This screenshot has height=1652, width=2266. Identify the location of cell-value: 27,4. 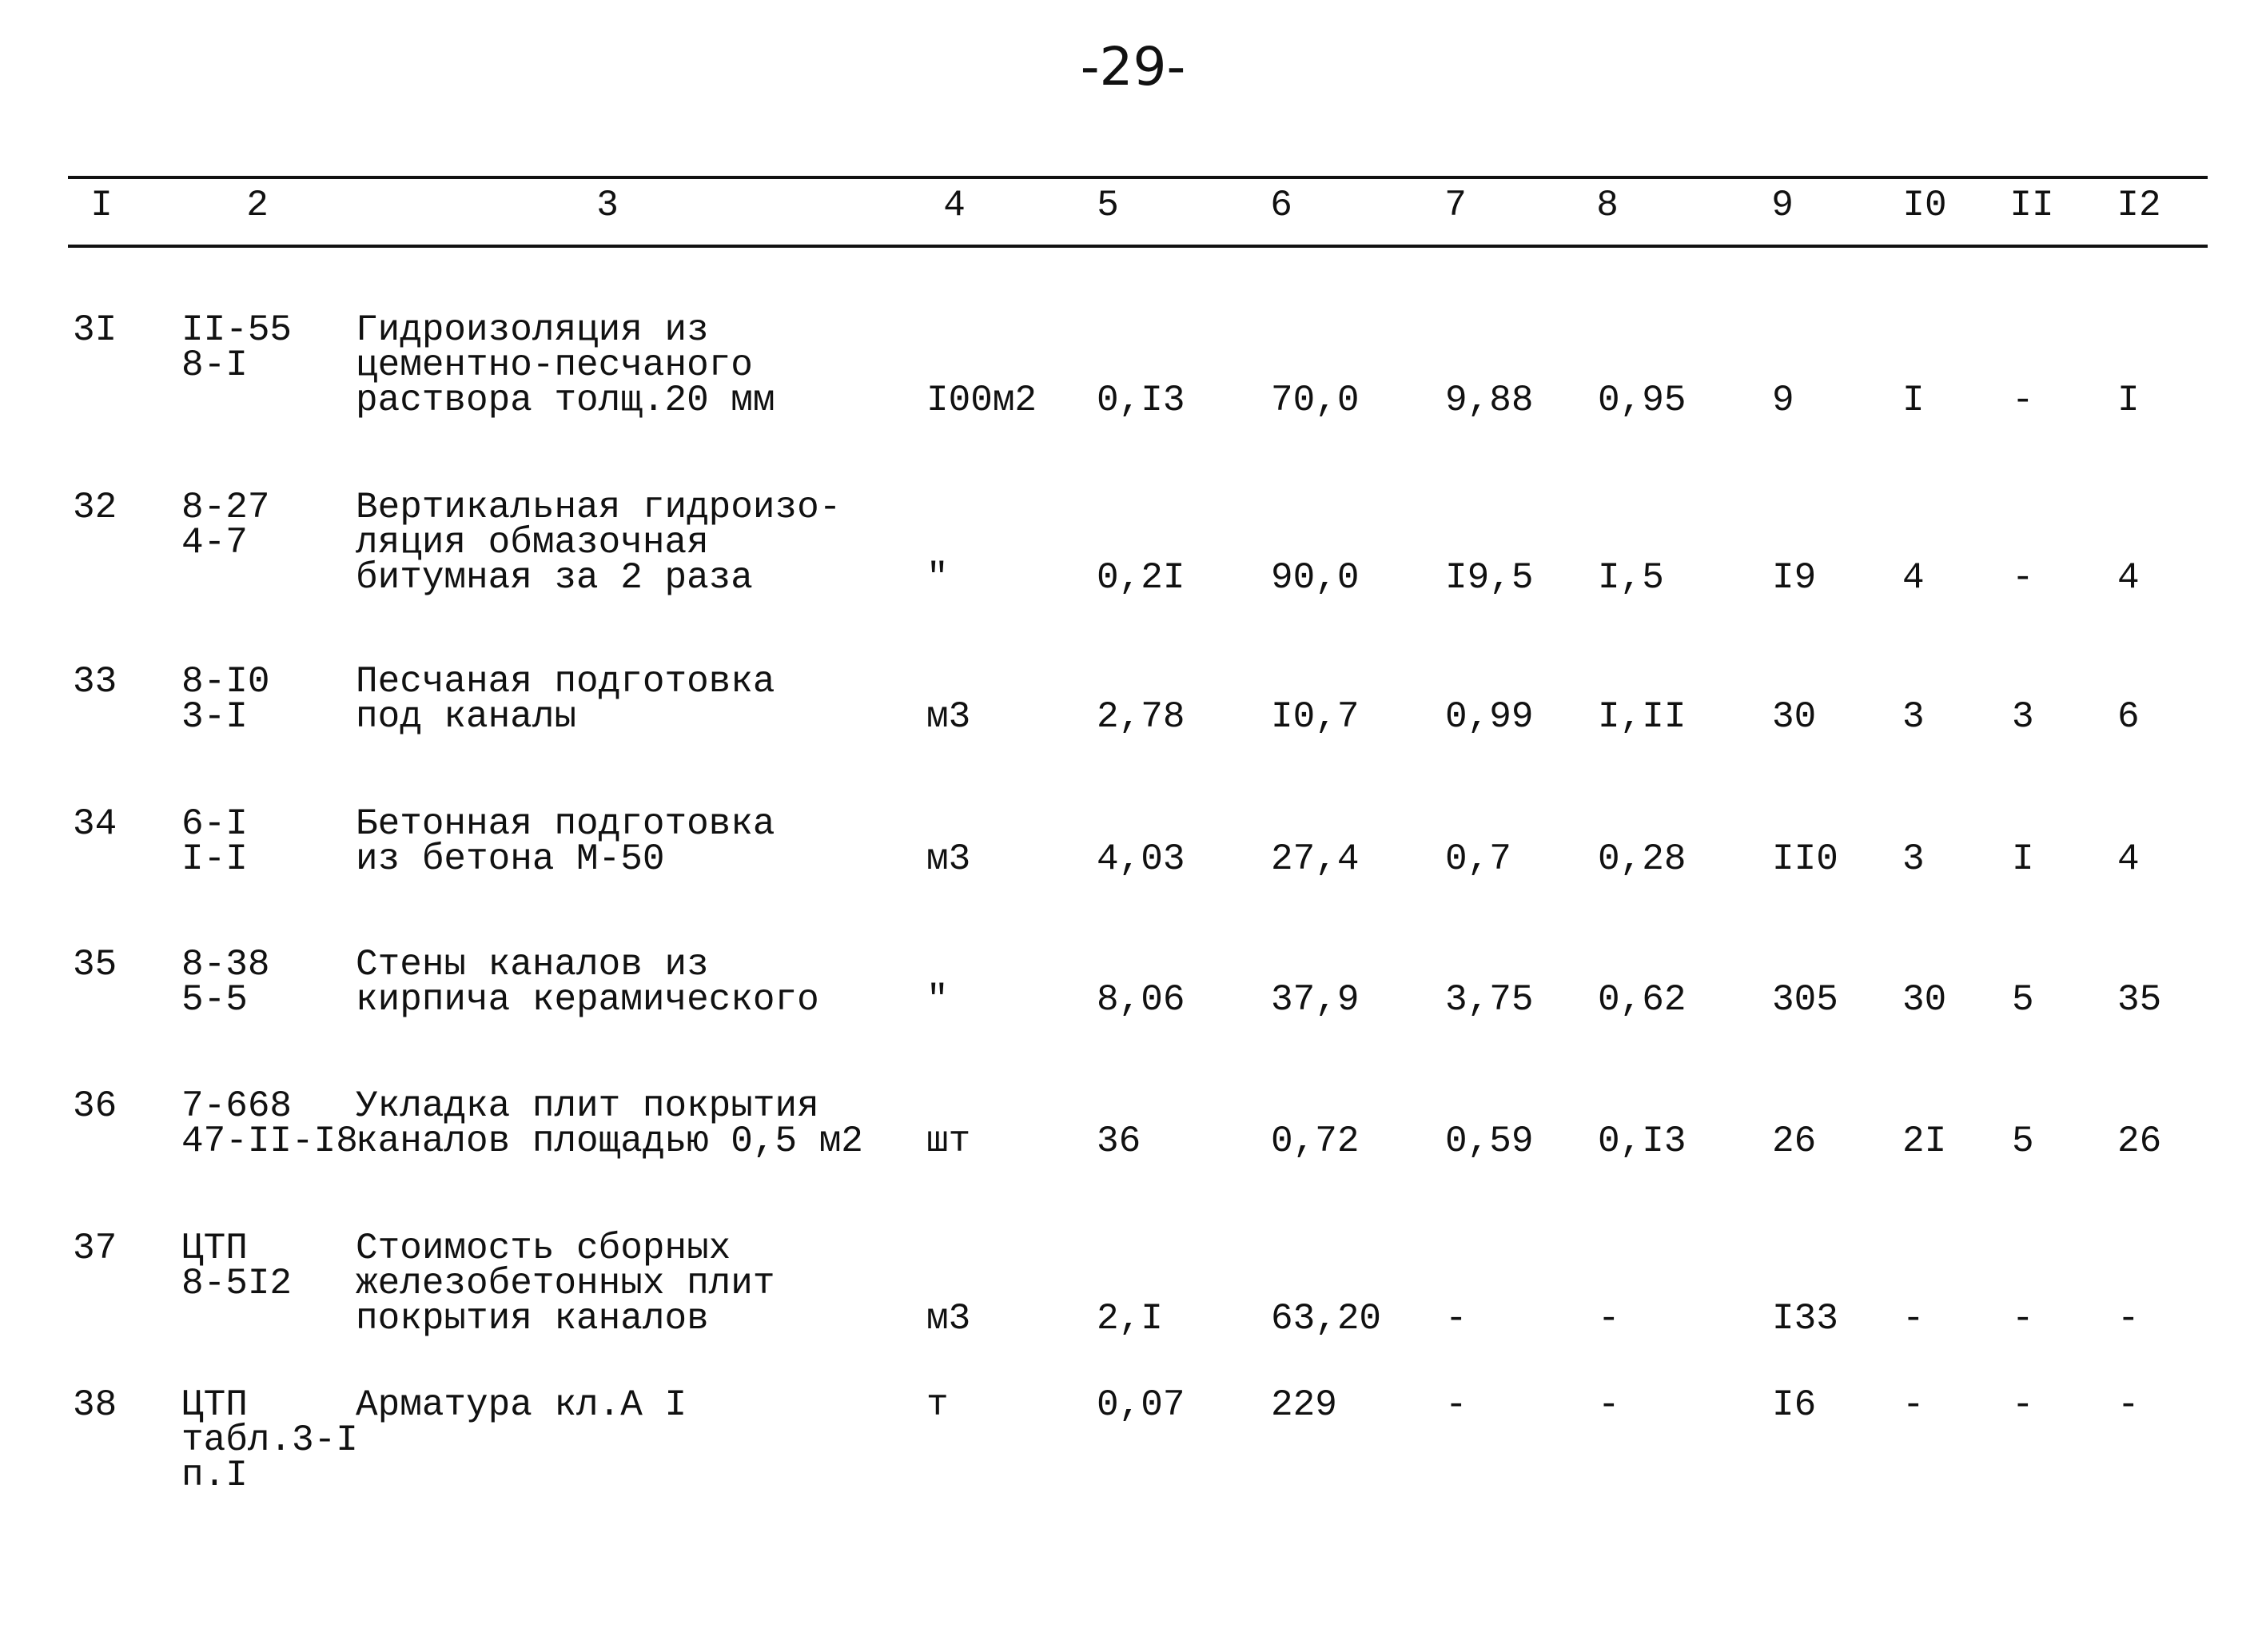
(1315, 859).